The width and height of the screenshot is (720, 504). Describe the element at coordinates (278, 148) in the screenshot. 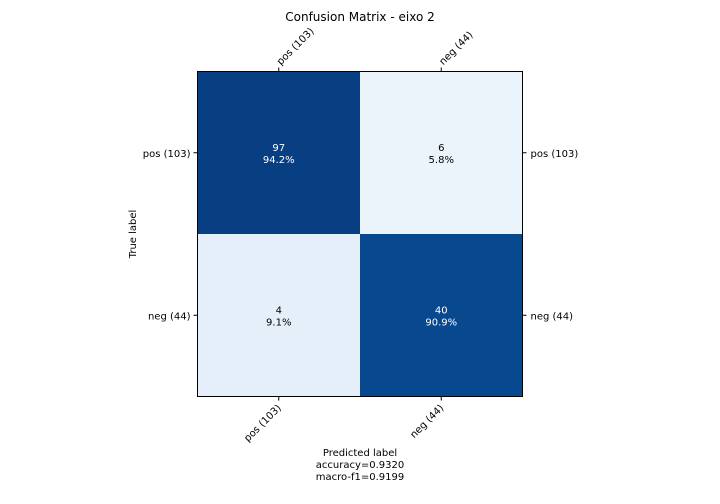

I see `cell-count-label-0-0: 97` at that location.